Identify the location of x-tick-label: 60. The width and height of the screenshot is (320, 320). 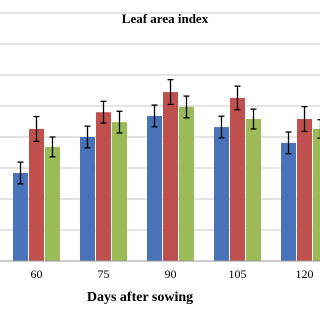
(37, 274).